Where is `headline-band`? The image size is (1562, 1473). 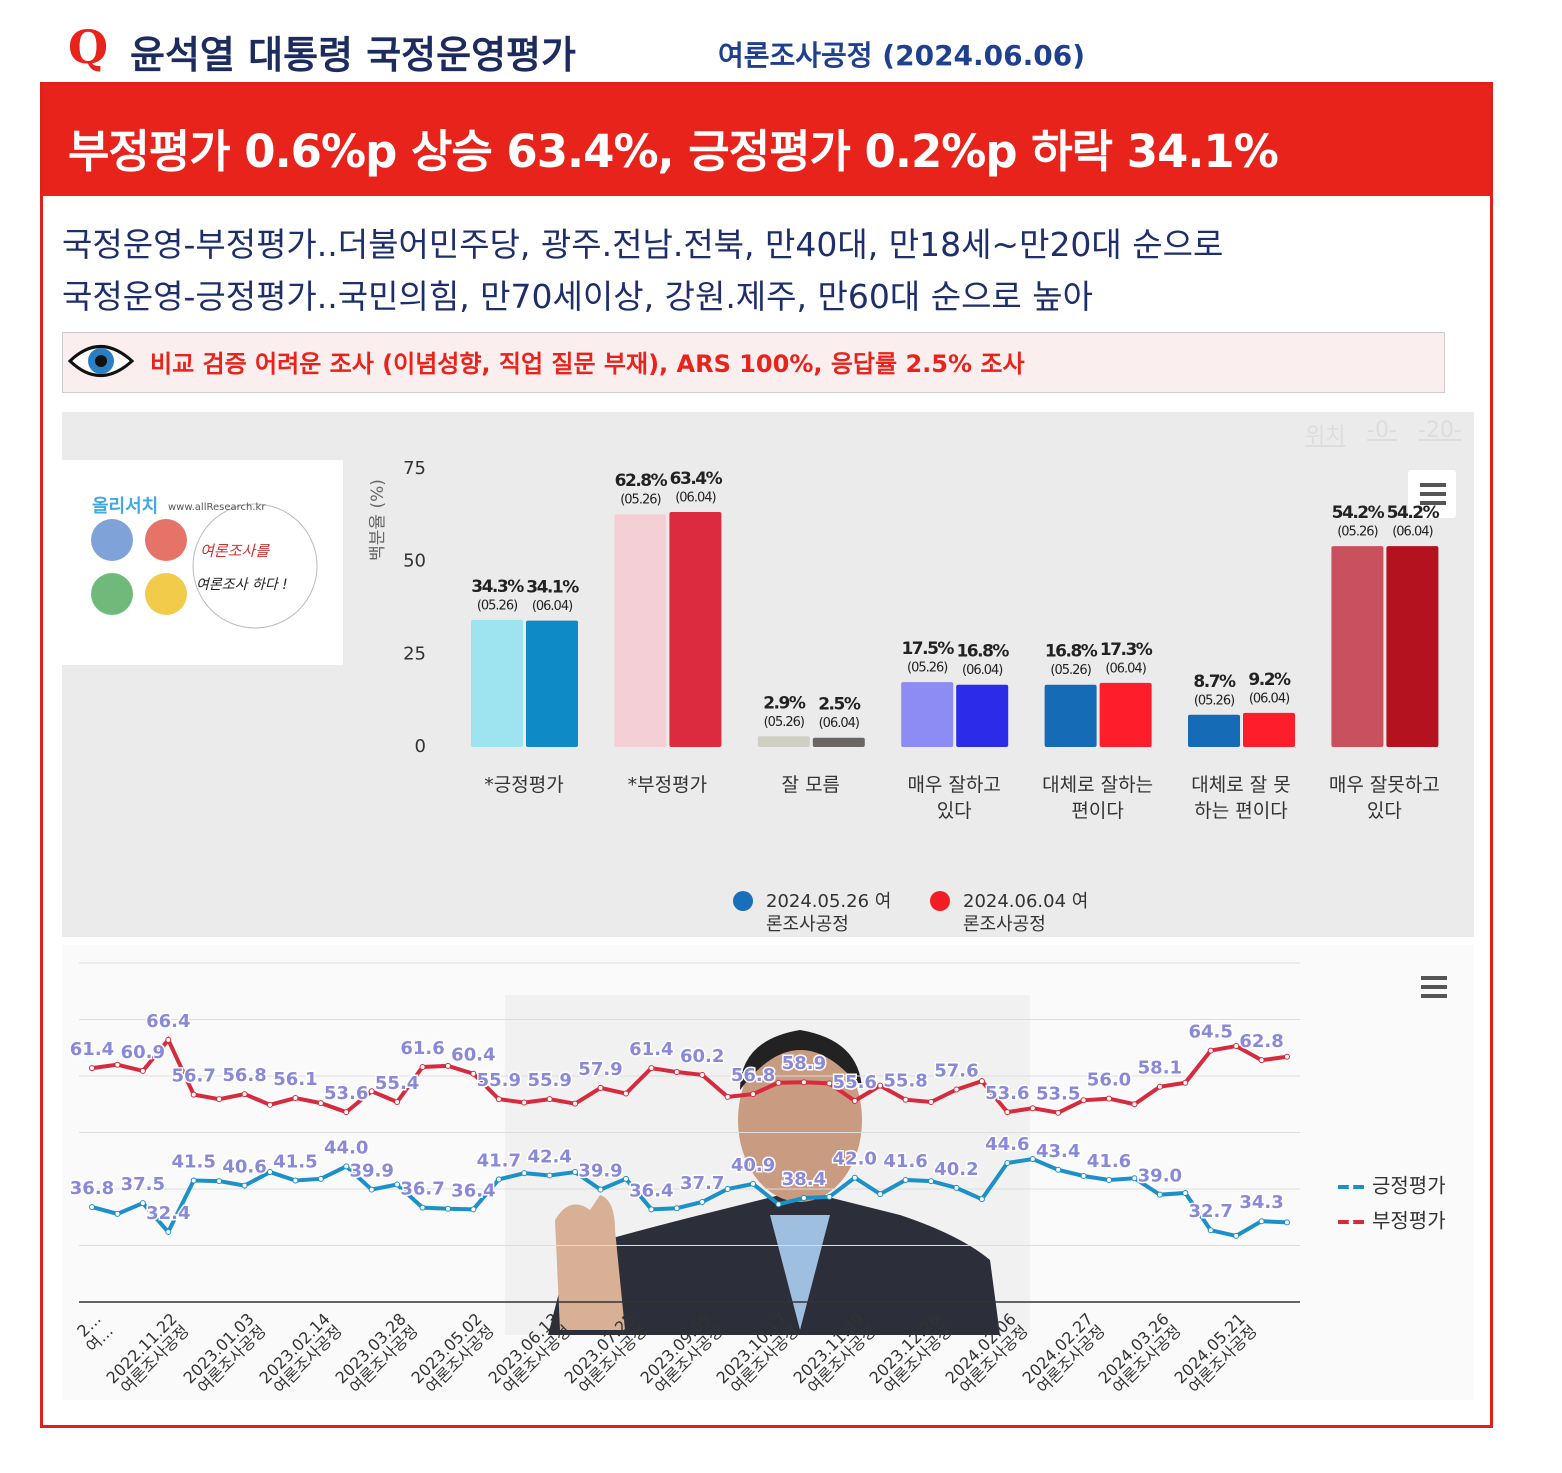 headline-band is located at coordinates (766, 140).